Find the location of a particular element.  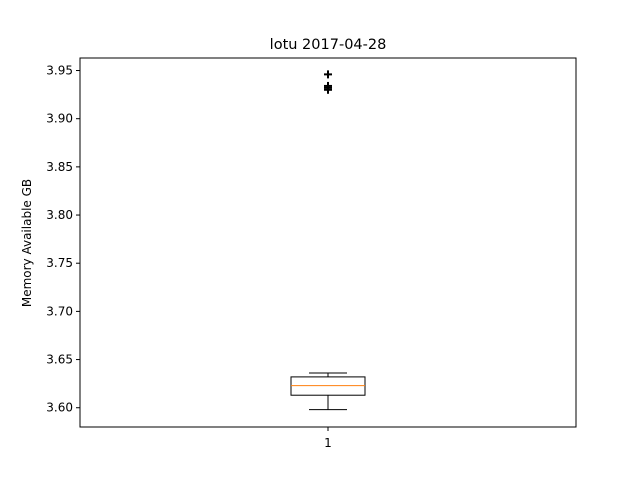

chart-title: lotu 2017-04-28 is located at coordinates (328, 45).